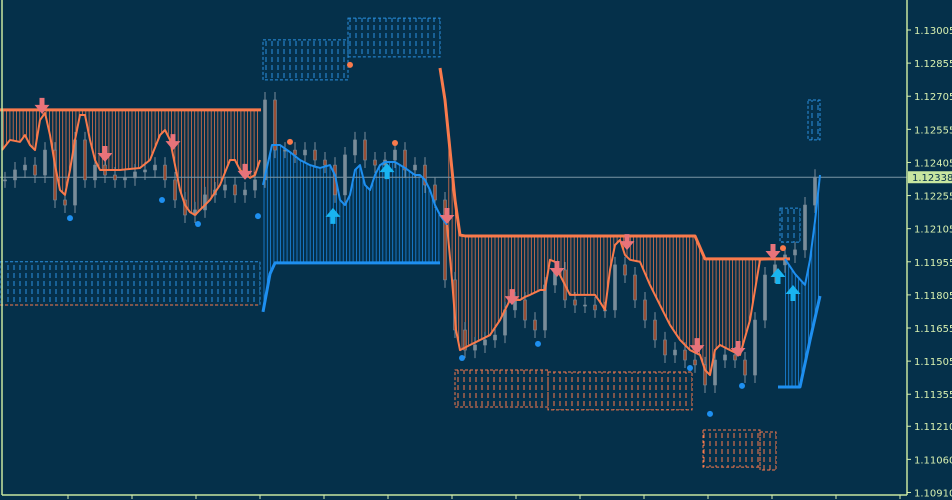 Image resolution: width=952 pixels, height=500 pixels. What do you see at coordinates (933, 460) in the screenshot?
I see `price-tick-label: 1.11060` at bounding box center [933, 460].